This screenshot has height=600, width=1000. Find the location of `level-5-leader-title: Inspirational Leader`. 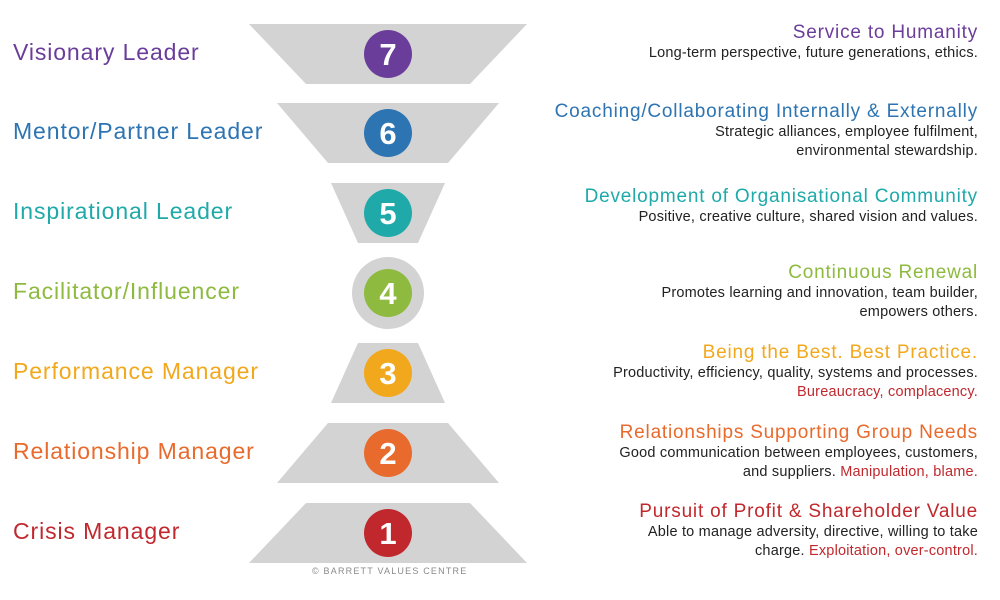

level-5-leader-title: Inspirational Leader is located at coordinates (123, 211).